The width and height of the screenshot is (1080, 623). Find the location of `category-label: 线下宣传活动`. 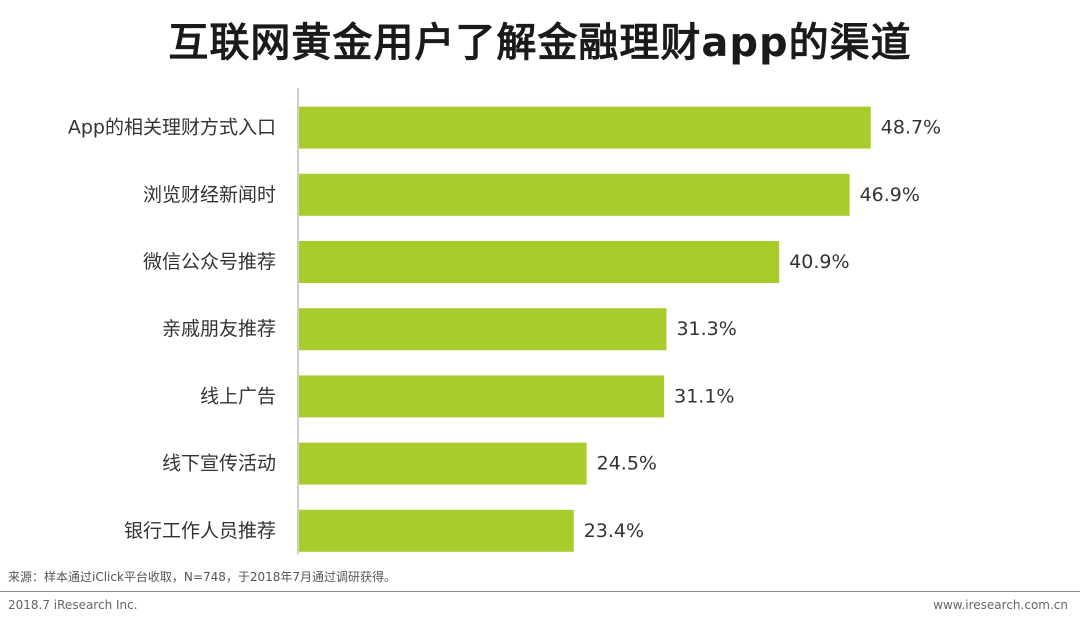

category-label: 线下宣传活动 is located at coordinates (219, 464).